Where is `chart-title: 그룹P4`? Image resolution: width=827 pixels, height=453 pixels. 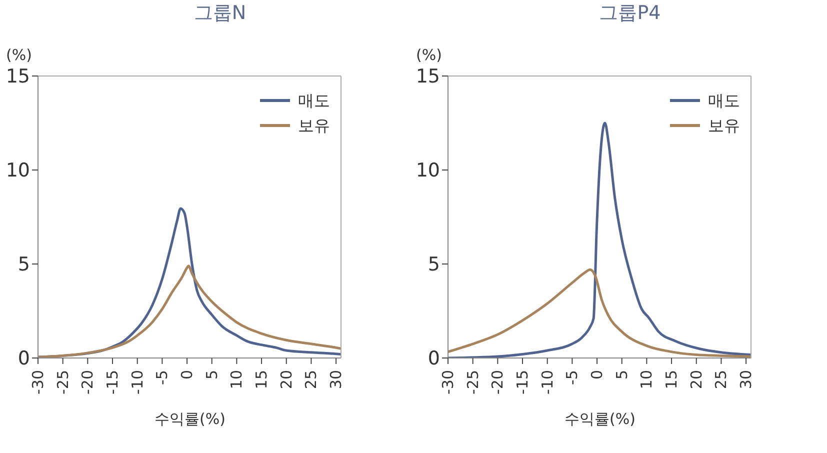
chart-title: 그룹P4 is located at coordinates (630, 13).